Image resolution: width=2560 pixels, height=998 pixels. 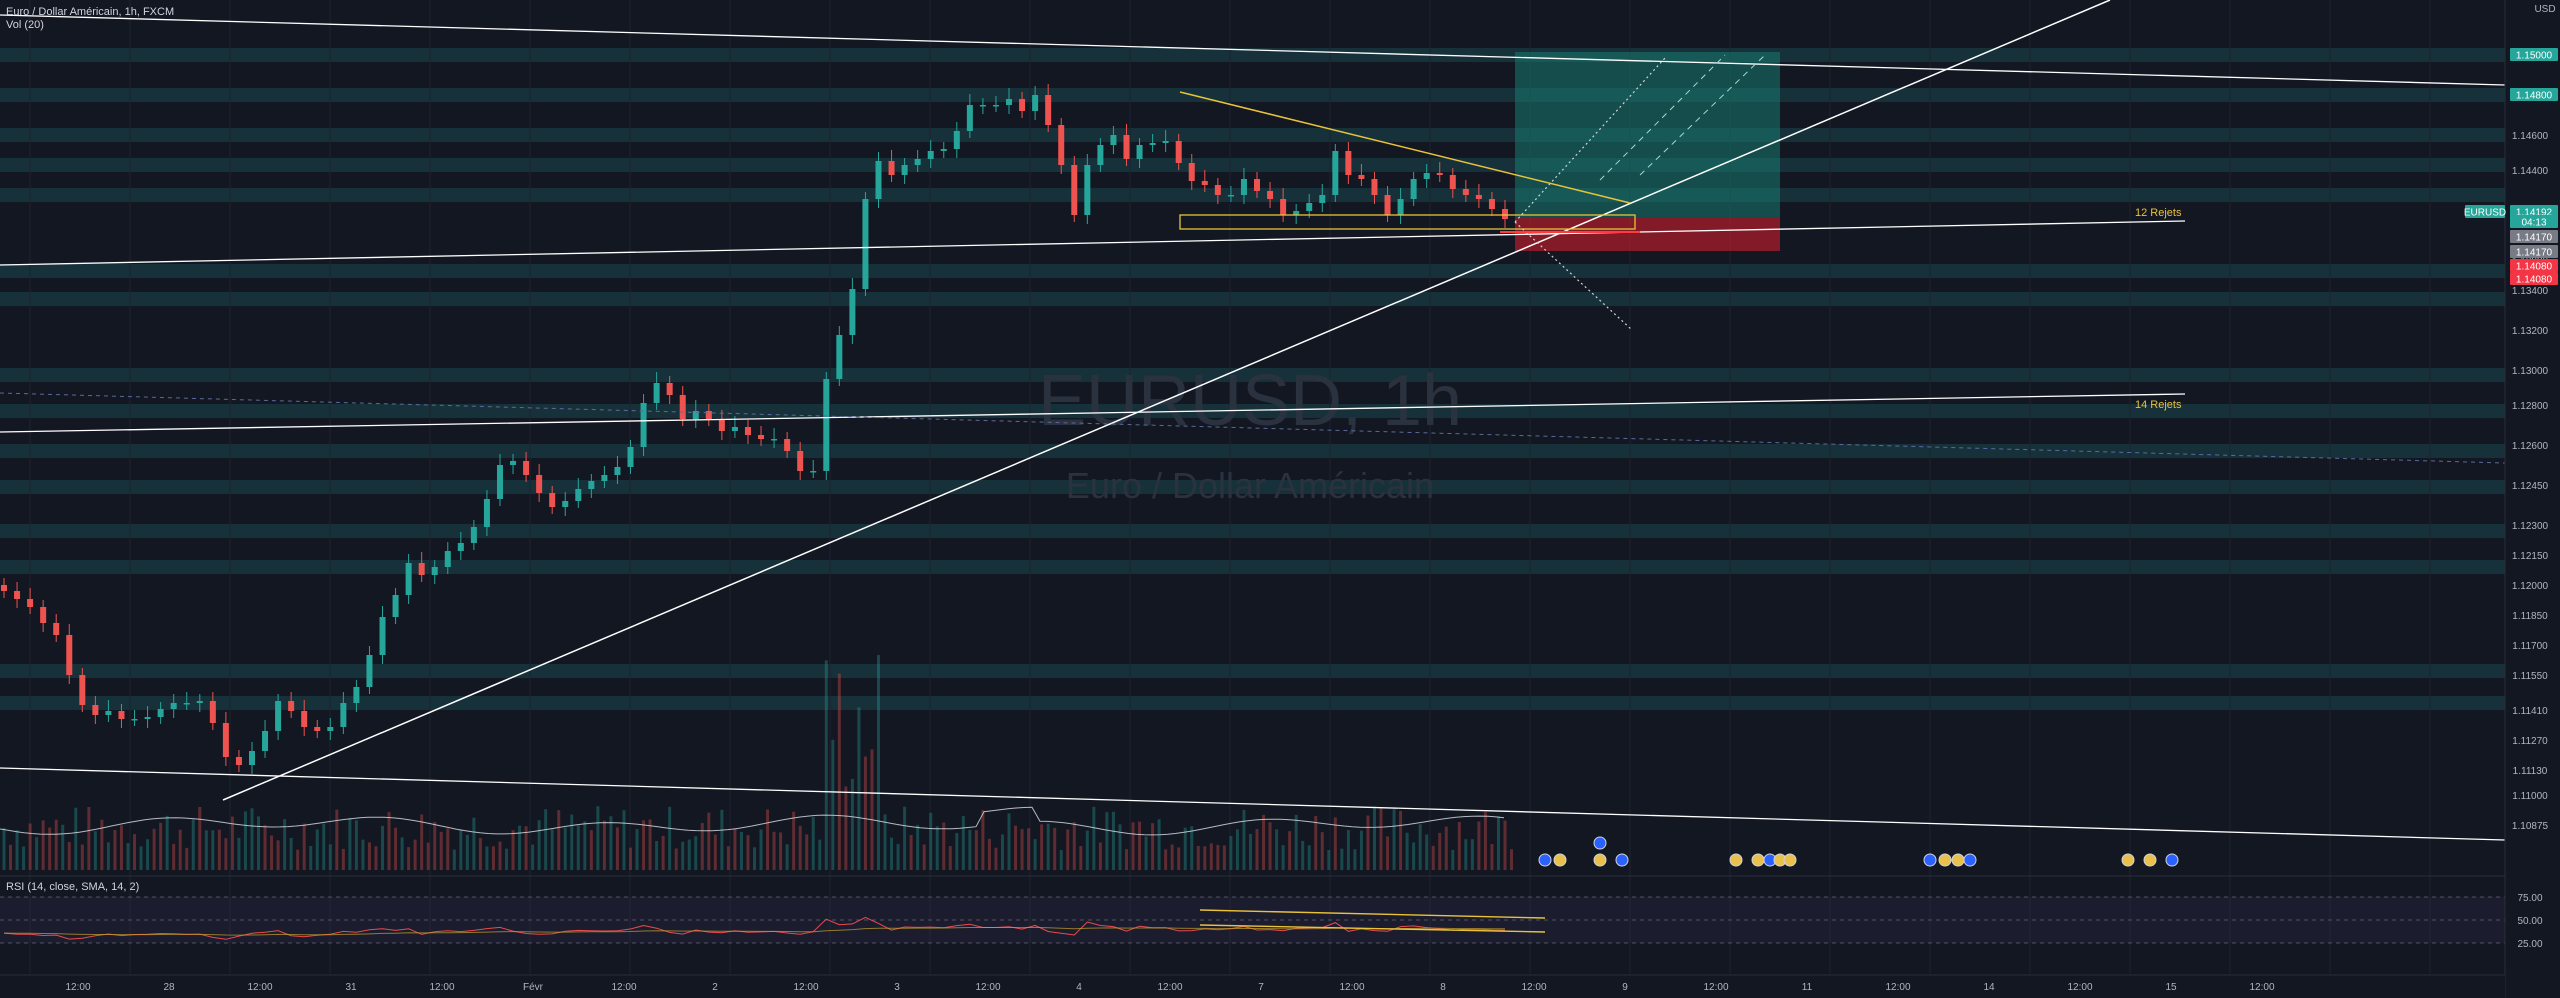 What do you see at coordinates (2530, 741) in the screenshot?
I see `price-tick: 1.11270` at bounding box center [2530, 741].